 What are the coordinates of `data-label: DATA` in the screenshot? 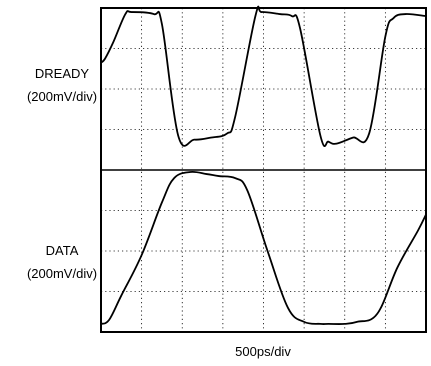 It's located at (62, 250).